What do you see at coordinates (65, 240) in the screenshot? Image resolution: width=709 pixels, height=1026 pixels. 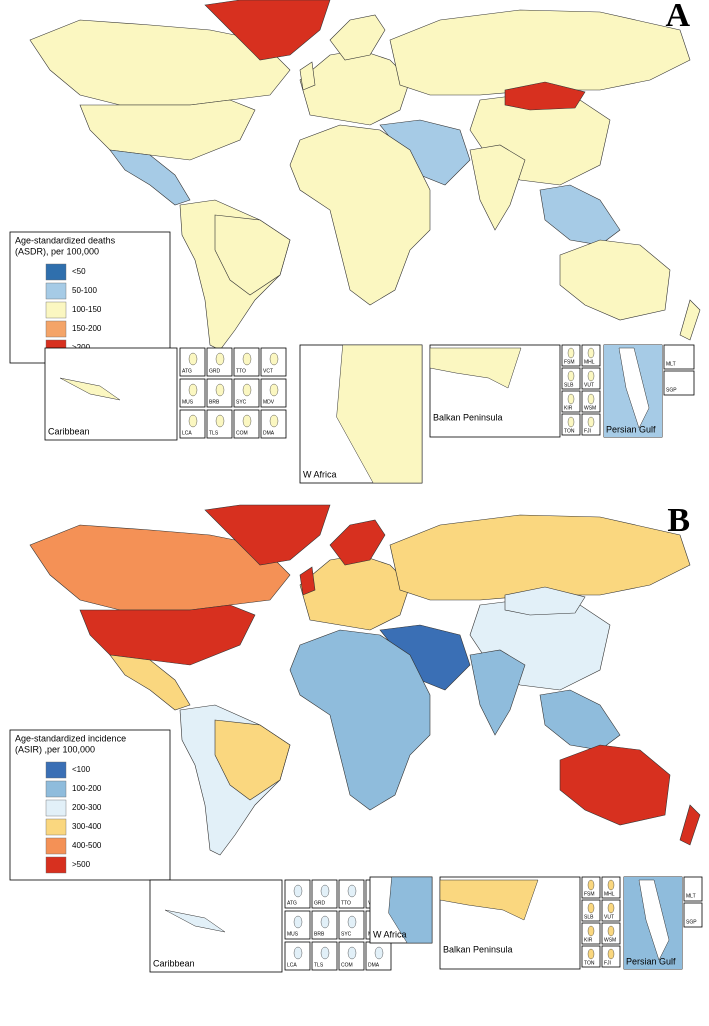 I see `legend-title: Age-standardized deaths` at bounding box center [65, 240].